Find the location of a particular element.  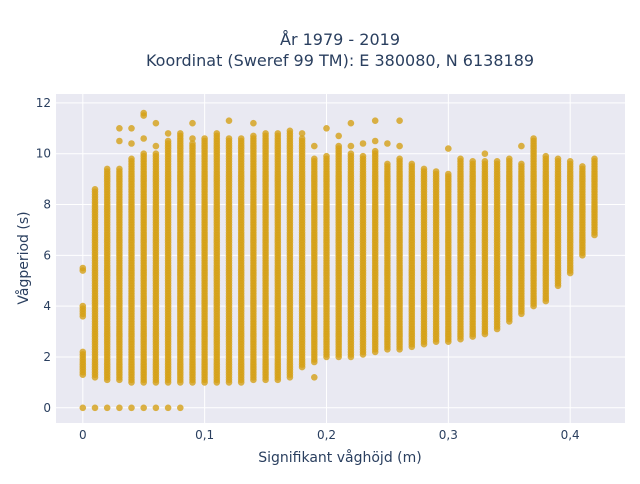

x-axis-label: Signifikant våghöjd (m) is located at coordinates (339, 457).